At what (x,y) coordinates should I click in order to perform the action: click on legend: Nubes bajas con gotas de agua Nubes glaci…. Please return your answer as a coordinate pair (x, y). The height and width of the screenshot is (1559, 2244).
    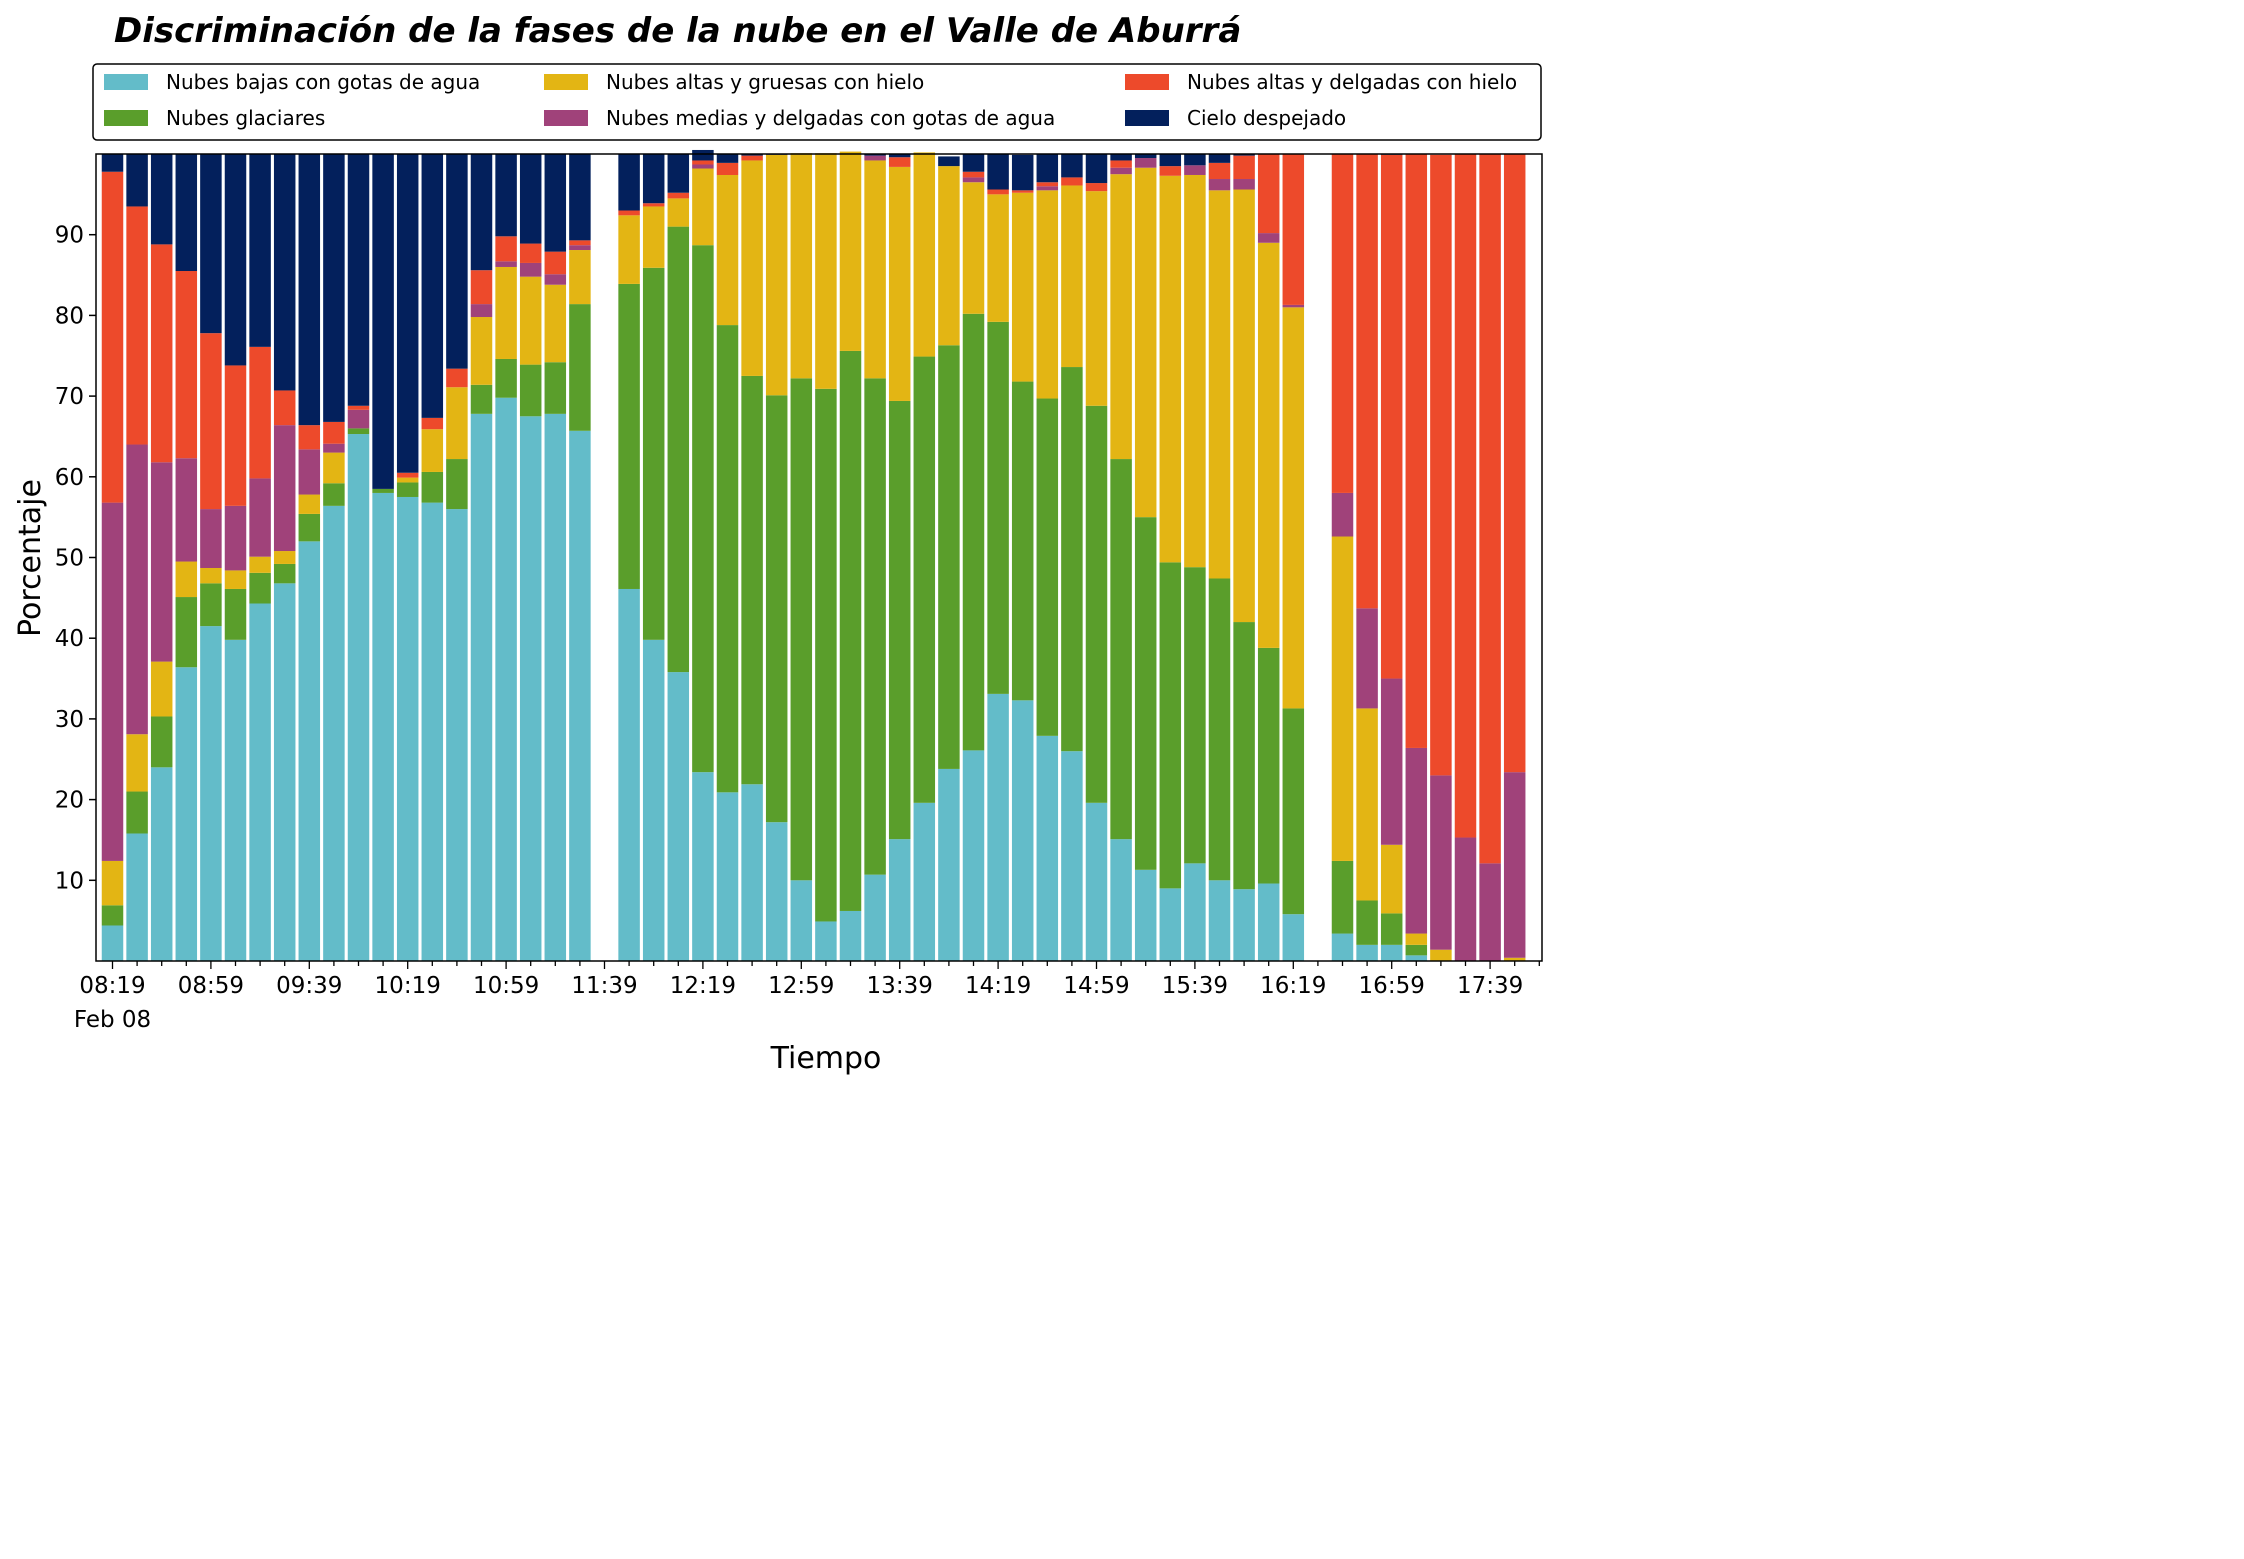
    Looking at the image, I should click on (817, 102).